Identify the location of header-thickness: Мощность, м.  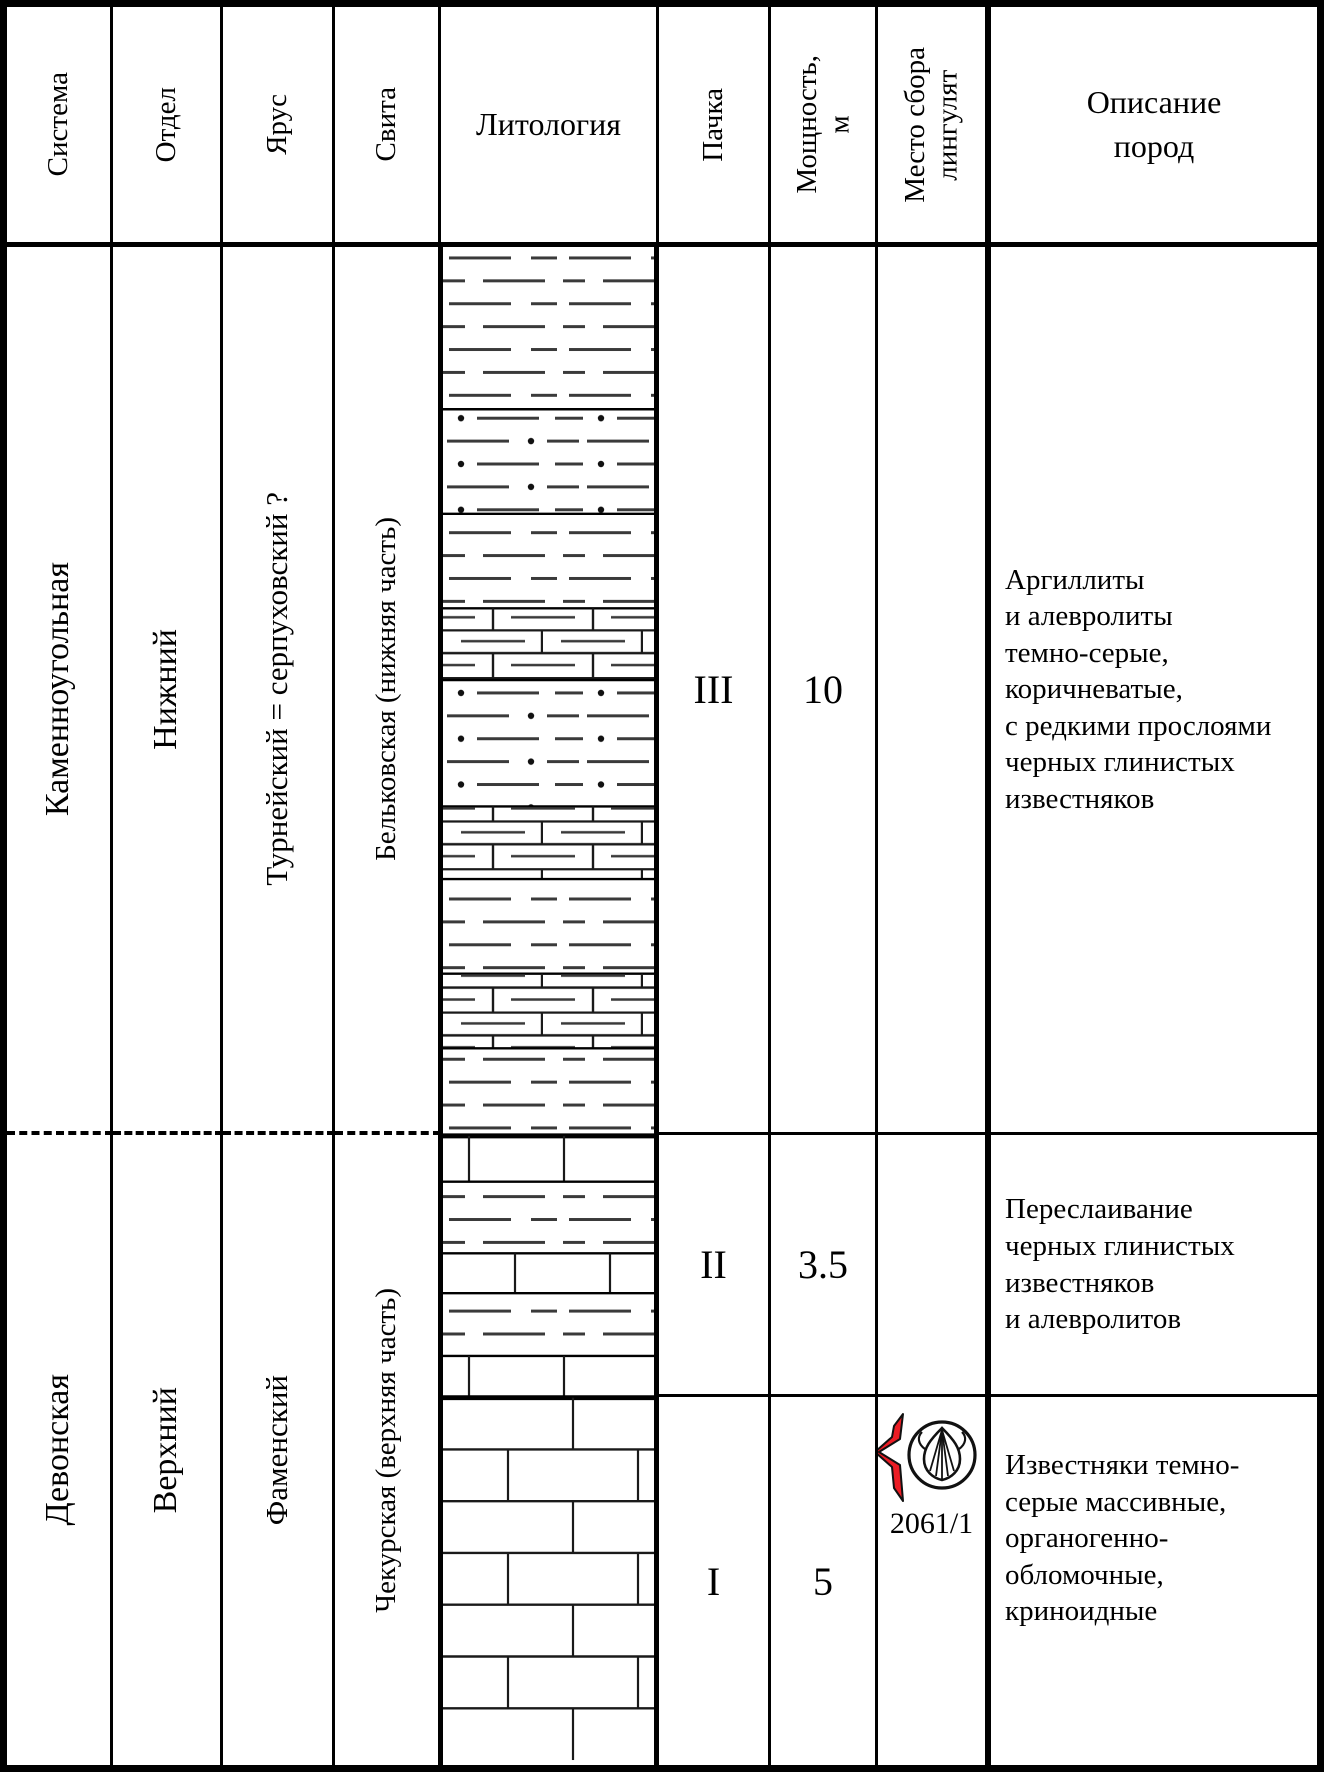
(824, 127).